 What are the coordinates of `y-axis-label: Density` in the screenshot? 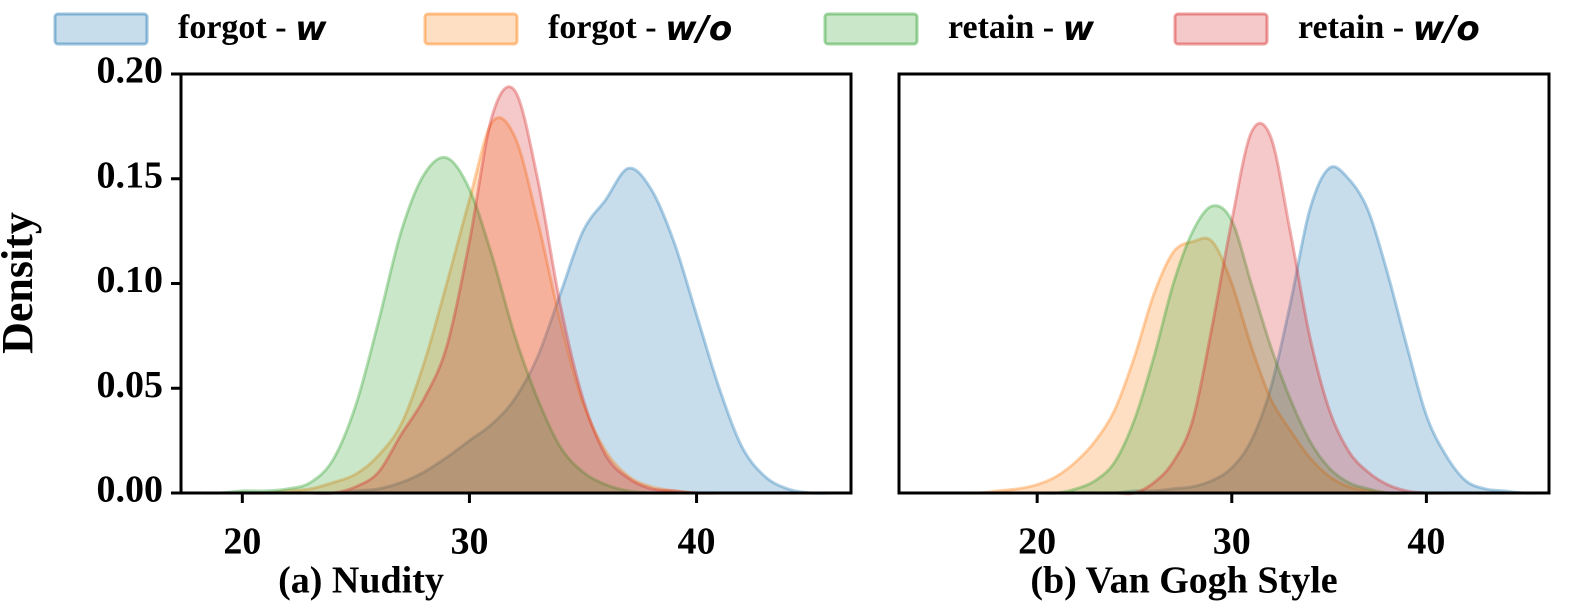 It's located at (21, 283).